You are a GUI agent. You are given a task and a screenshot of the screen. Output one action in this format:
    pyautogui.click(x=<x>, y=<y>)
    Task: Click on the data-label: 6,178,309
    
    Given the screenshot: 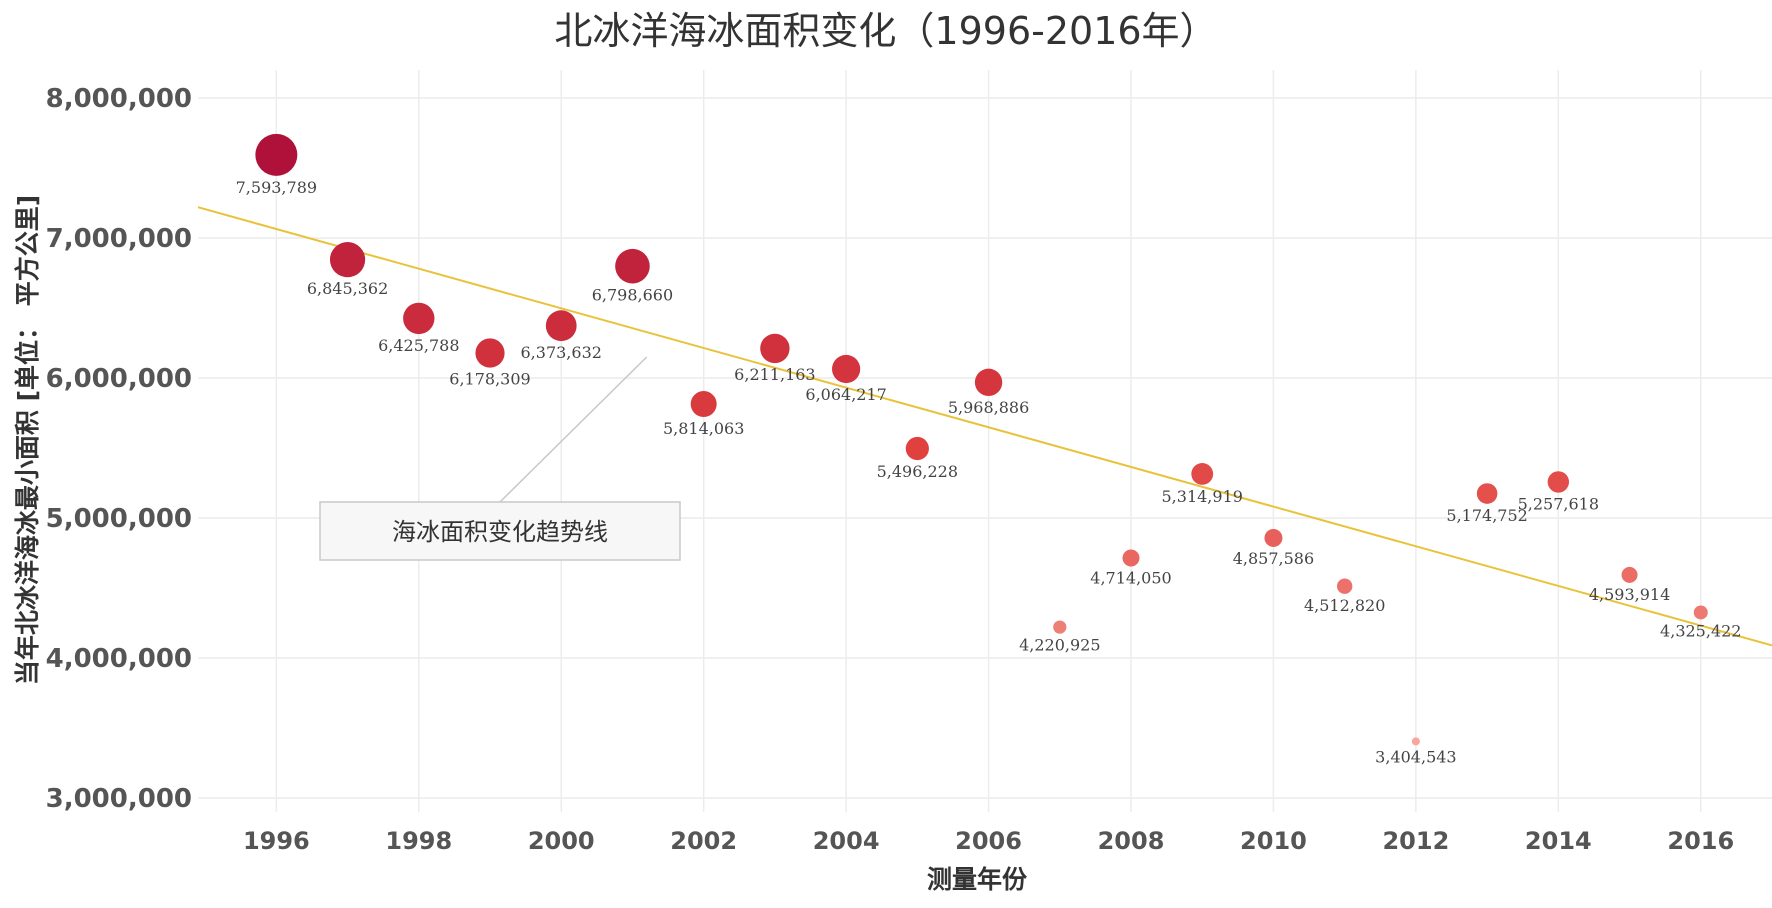 What is the action you would take?
    pyautogui.click(x=489, y=379)
    